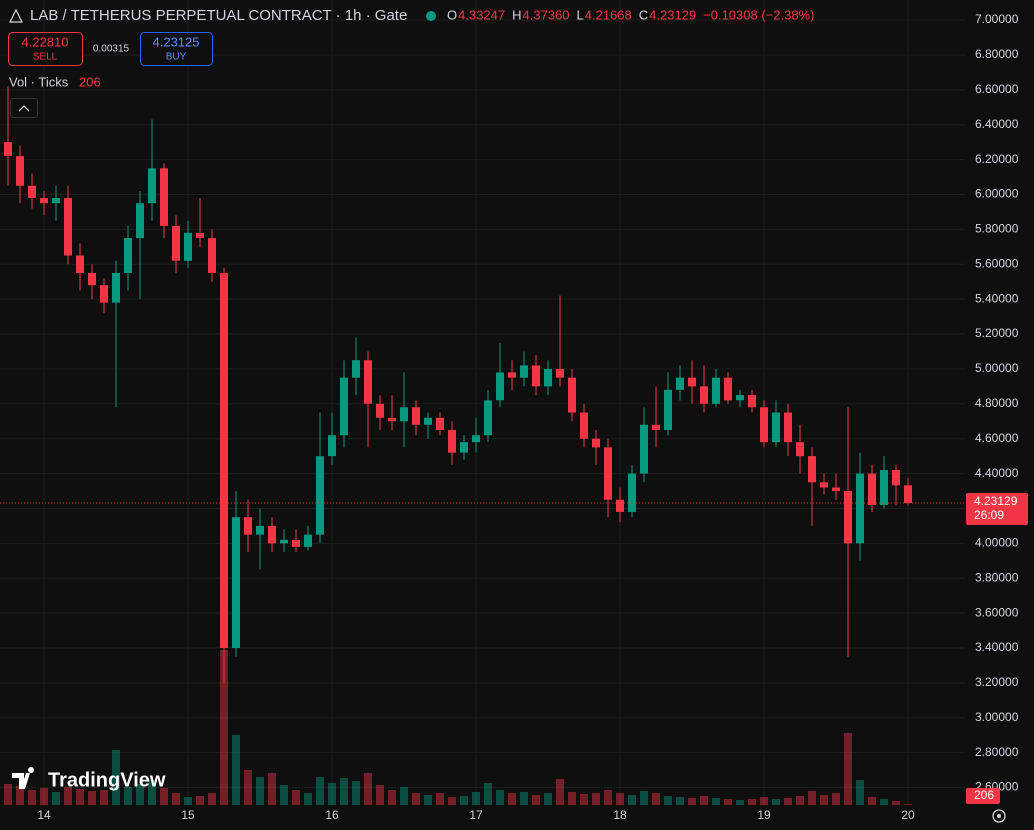  What do you see at coordinates (997, 403) in the screenshot?
I see `y-tick-label: 4.80000` at bounding box center [997, 403].